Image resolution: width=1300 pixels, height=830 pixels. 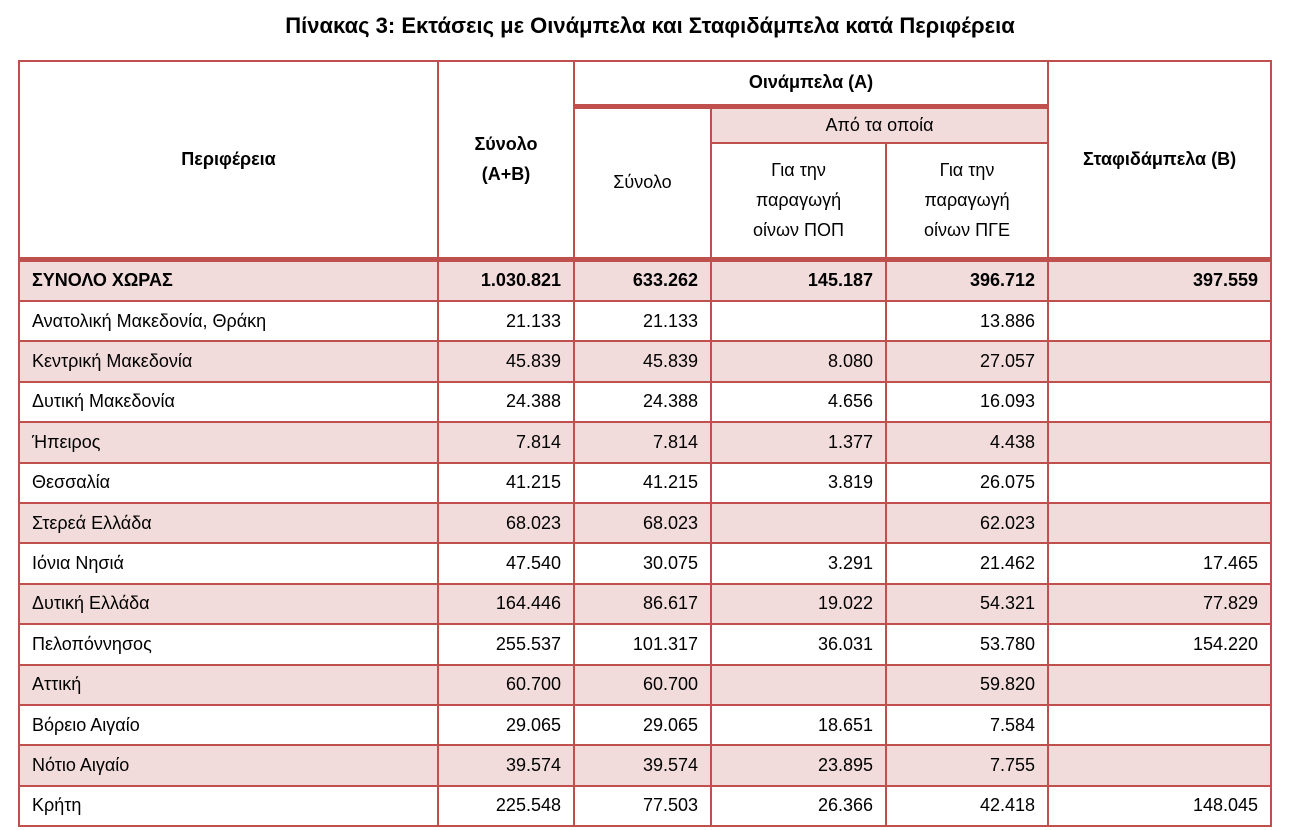 I want to click on region-cell: Αττική, so click(x=228, y=684).